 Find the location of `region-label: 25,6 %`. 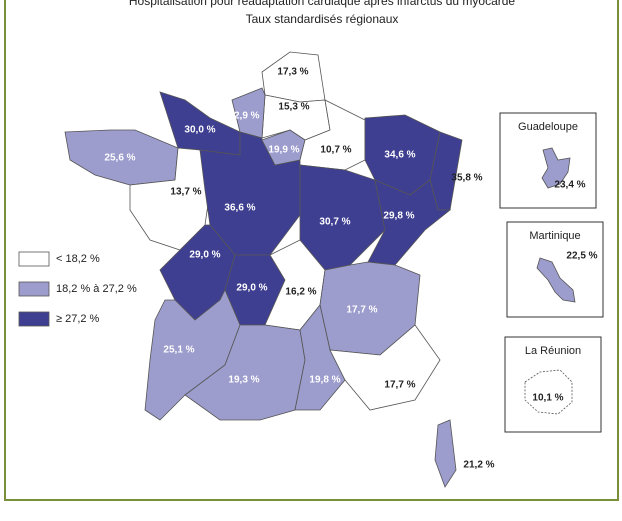

region-label: 25,6 % is located at coordinates (119, 158).